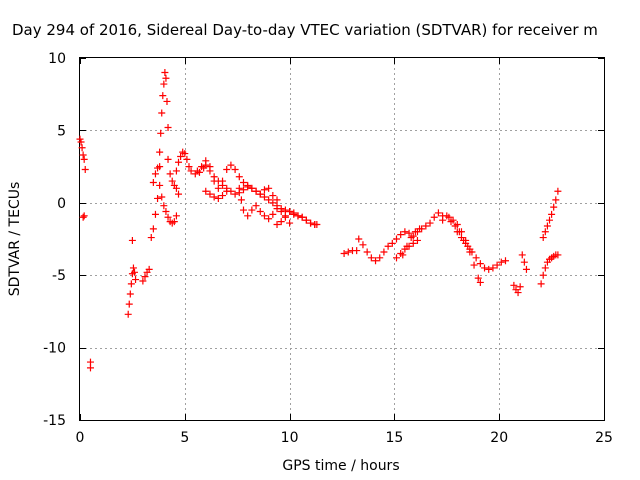 The height and width of the screenshot is (480, 640). Describe the element at coordinates (290, 438) in the screenshot. I see `x-tick-label: 10` at that location.